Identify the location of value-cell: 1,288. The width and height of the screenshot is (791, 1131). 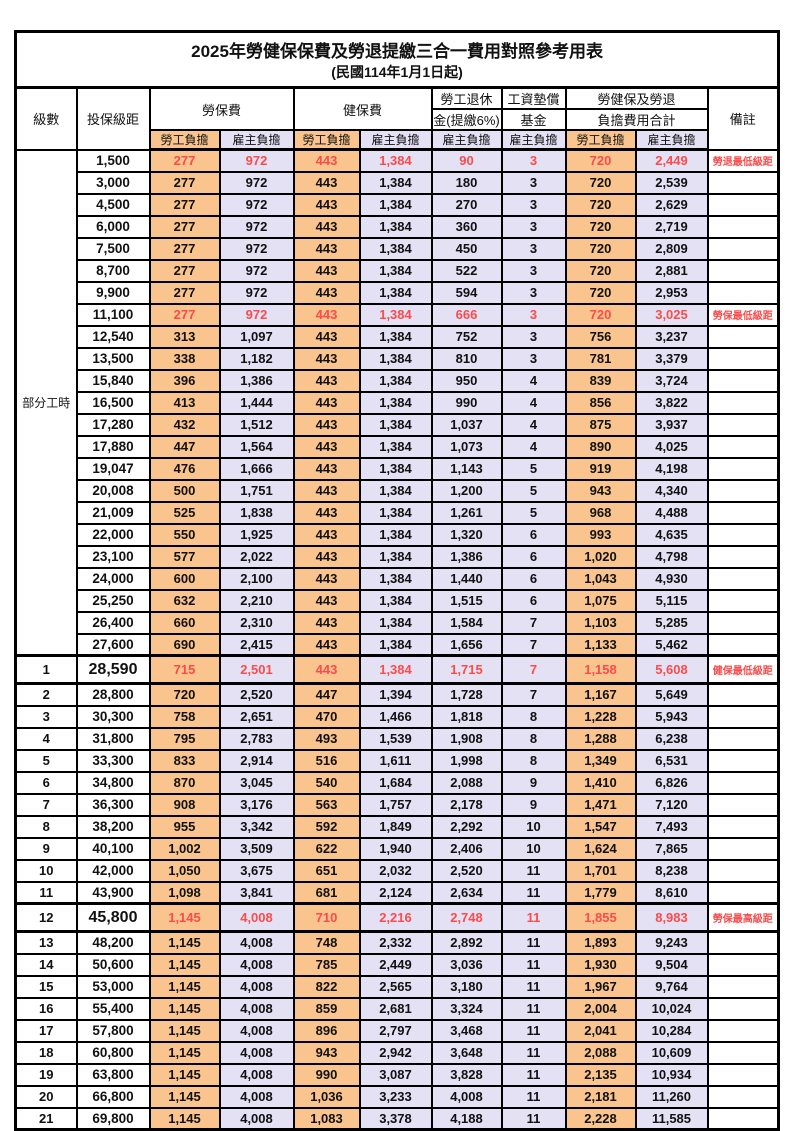
(600, 738).